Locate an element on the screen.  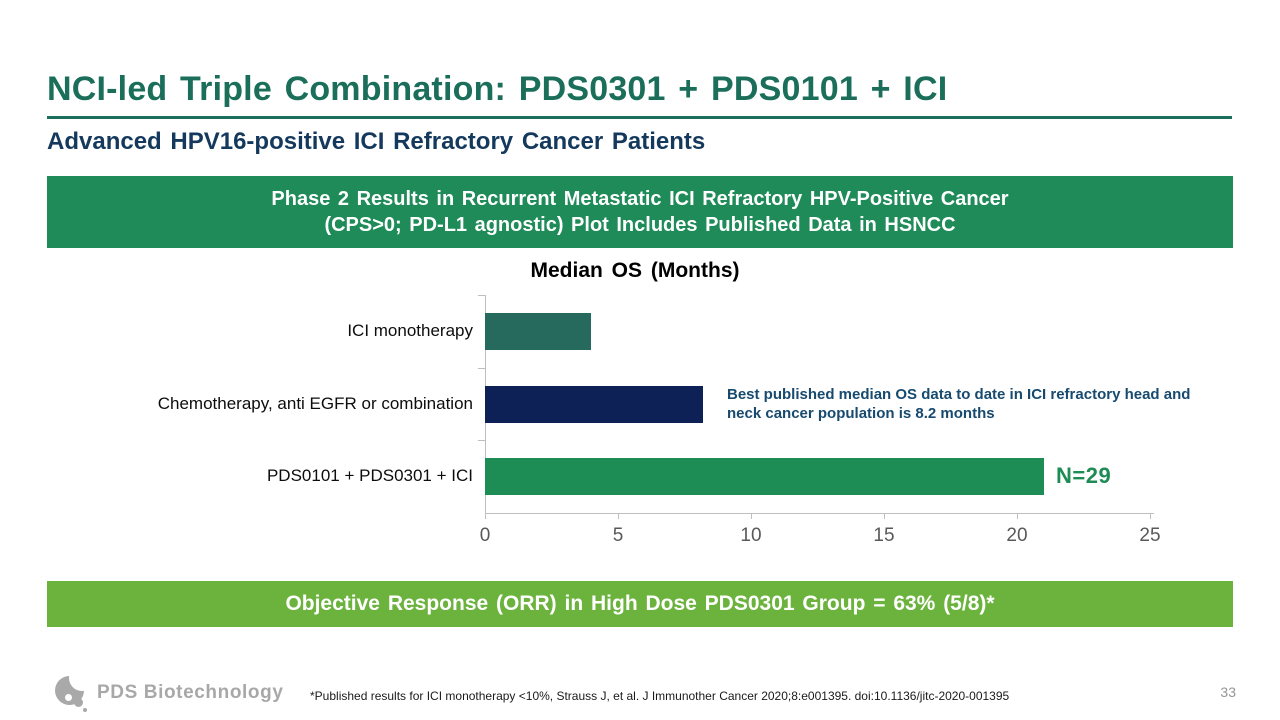
title-underline is located at coordinates (639, 117).